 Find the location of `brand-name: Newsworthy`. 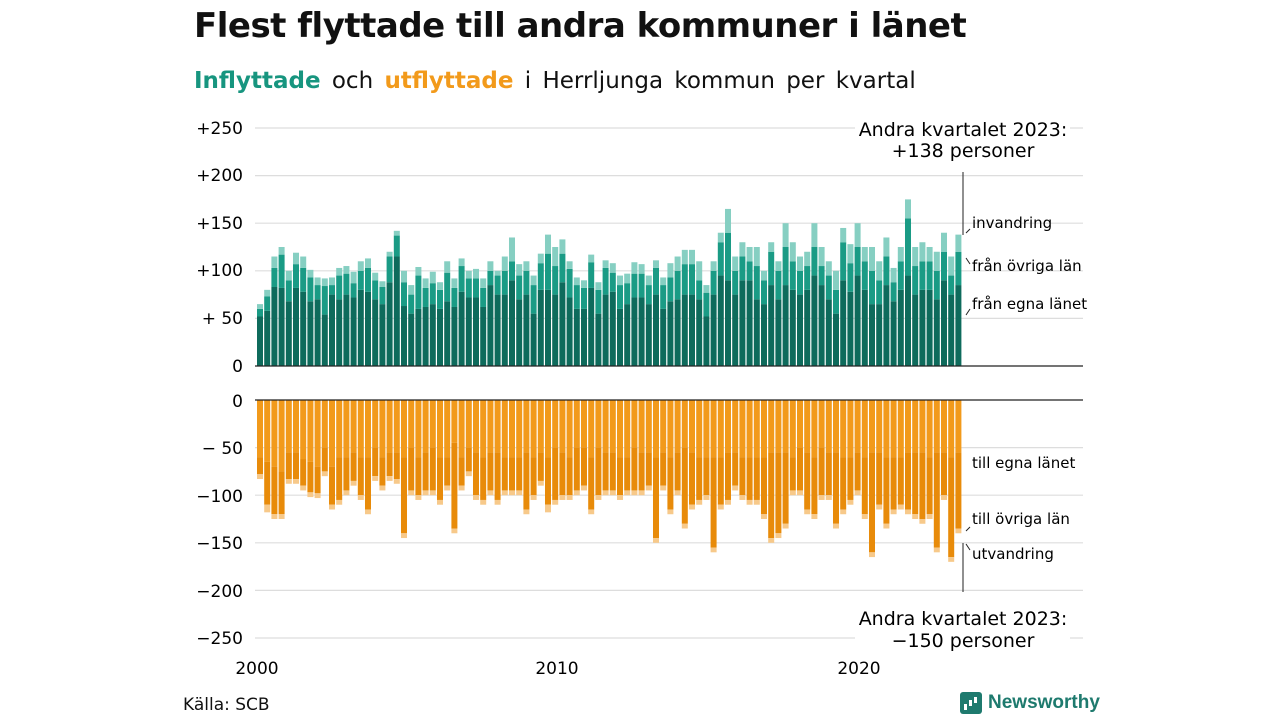

brand-name: Newsworthy is located at coordinates (1044, 702).